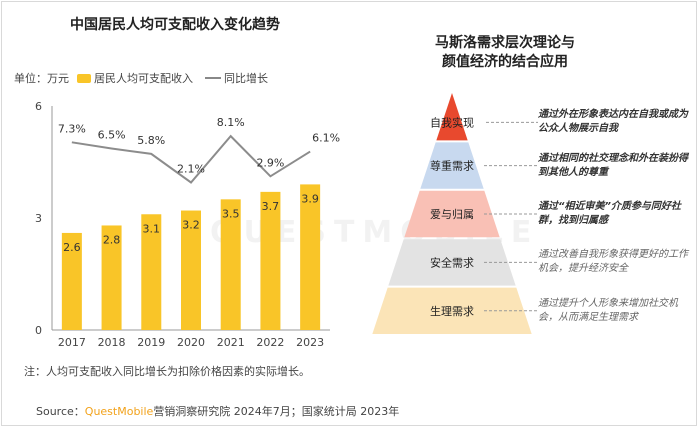 The image size is (700, 429). What do you see at coordinates (276, 411) in the screenshot?
I see `source-text: 营销洞察研究院 2024年7月；国家统计局 2023年` at bounding box center [276, 411].